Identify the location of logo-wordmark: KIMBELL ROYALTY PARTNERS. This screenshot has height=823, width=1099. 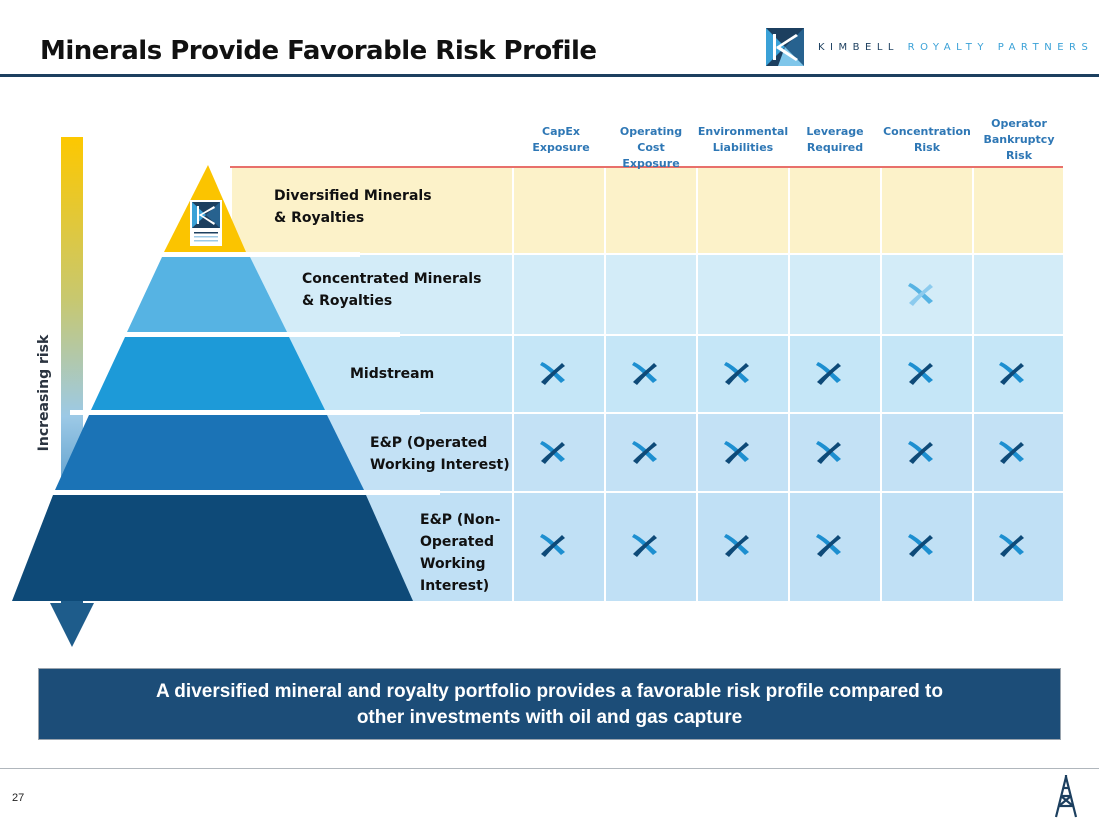
(955, 47).